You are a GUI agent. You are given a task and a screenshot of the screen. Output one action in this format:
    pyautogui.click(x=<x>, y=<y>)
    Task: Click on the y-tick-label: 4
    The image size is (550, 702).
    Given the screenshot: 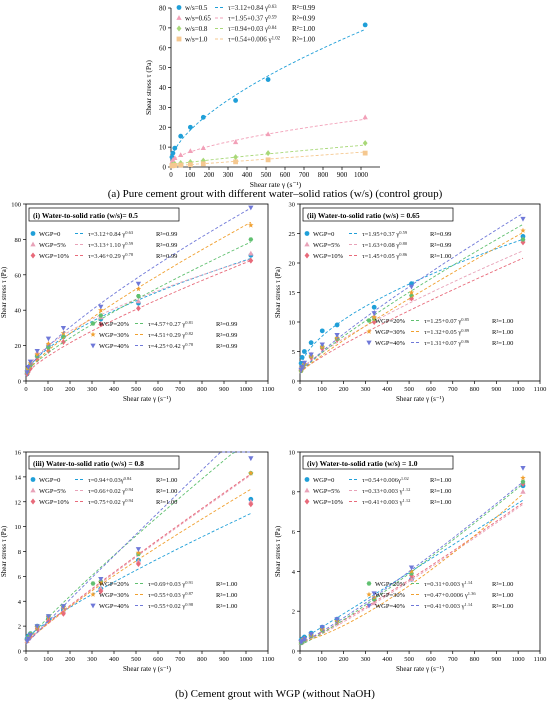 What is the action you would take?
    pyautogui.click(x=294, y=572)
    